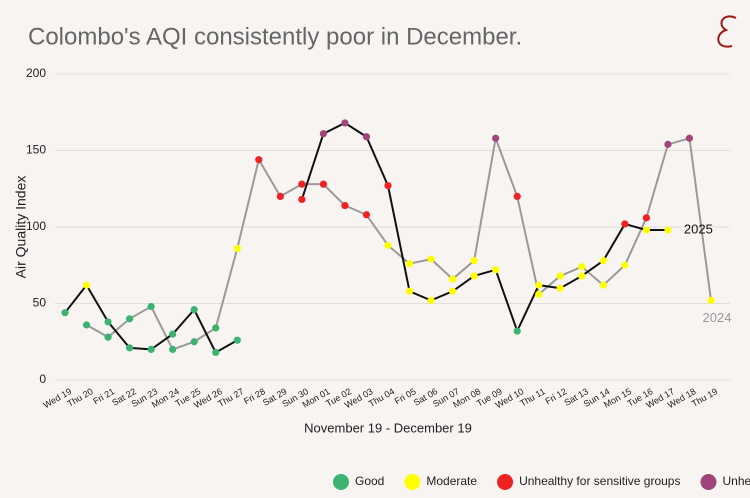 This screenshot has height=498, width=750. I want to click on y-tick-label: 100, so click(36, 226).